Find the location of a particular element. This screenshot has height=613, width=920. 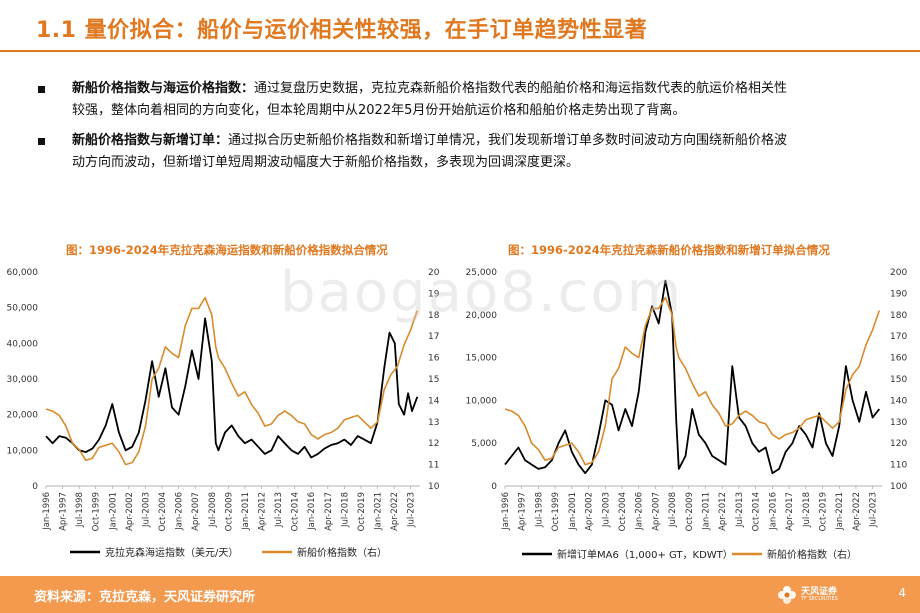

y-left-tick-label: 10,000 is located at coordinates (482, 401).